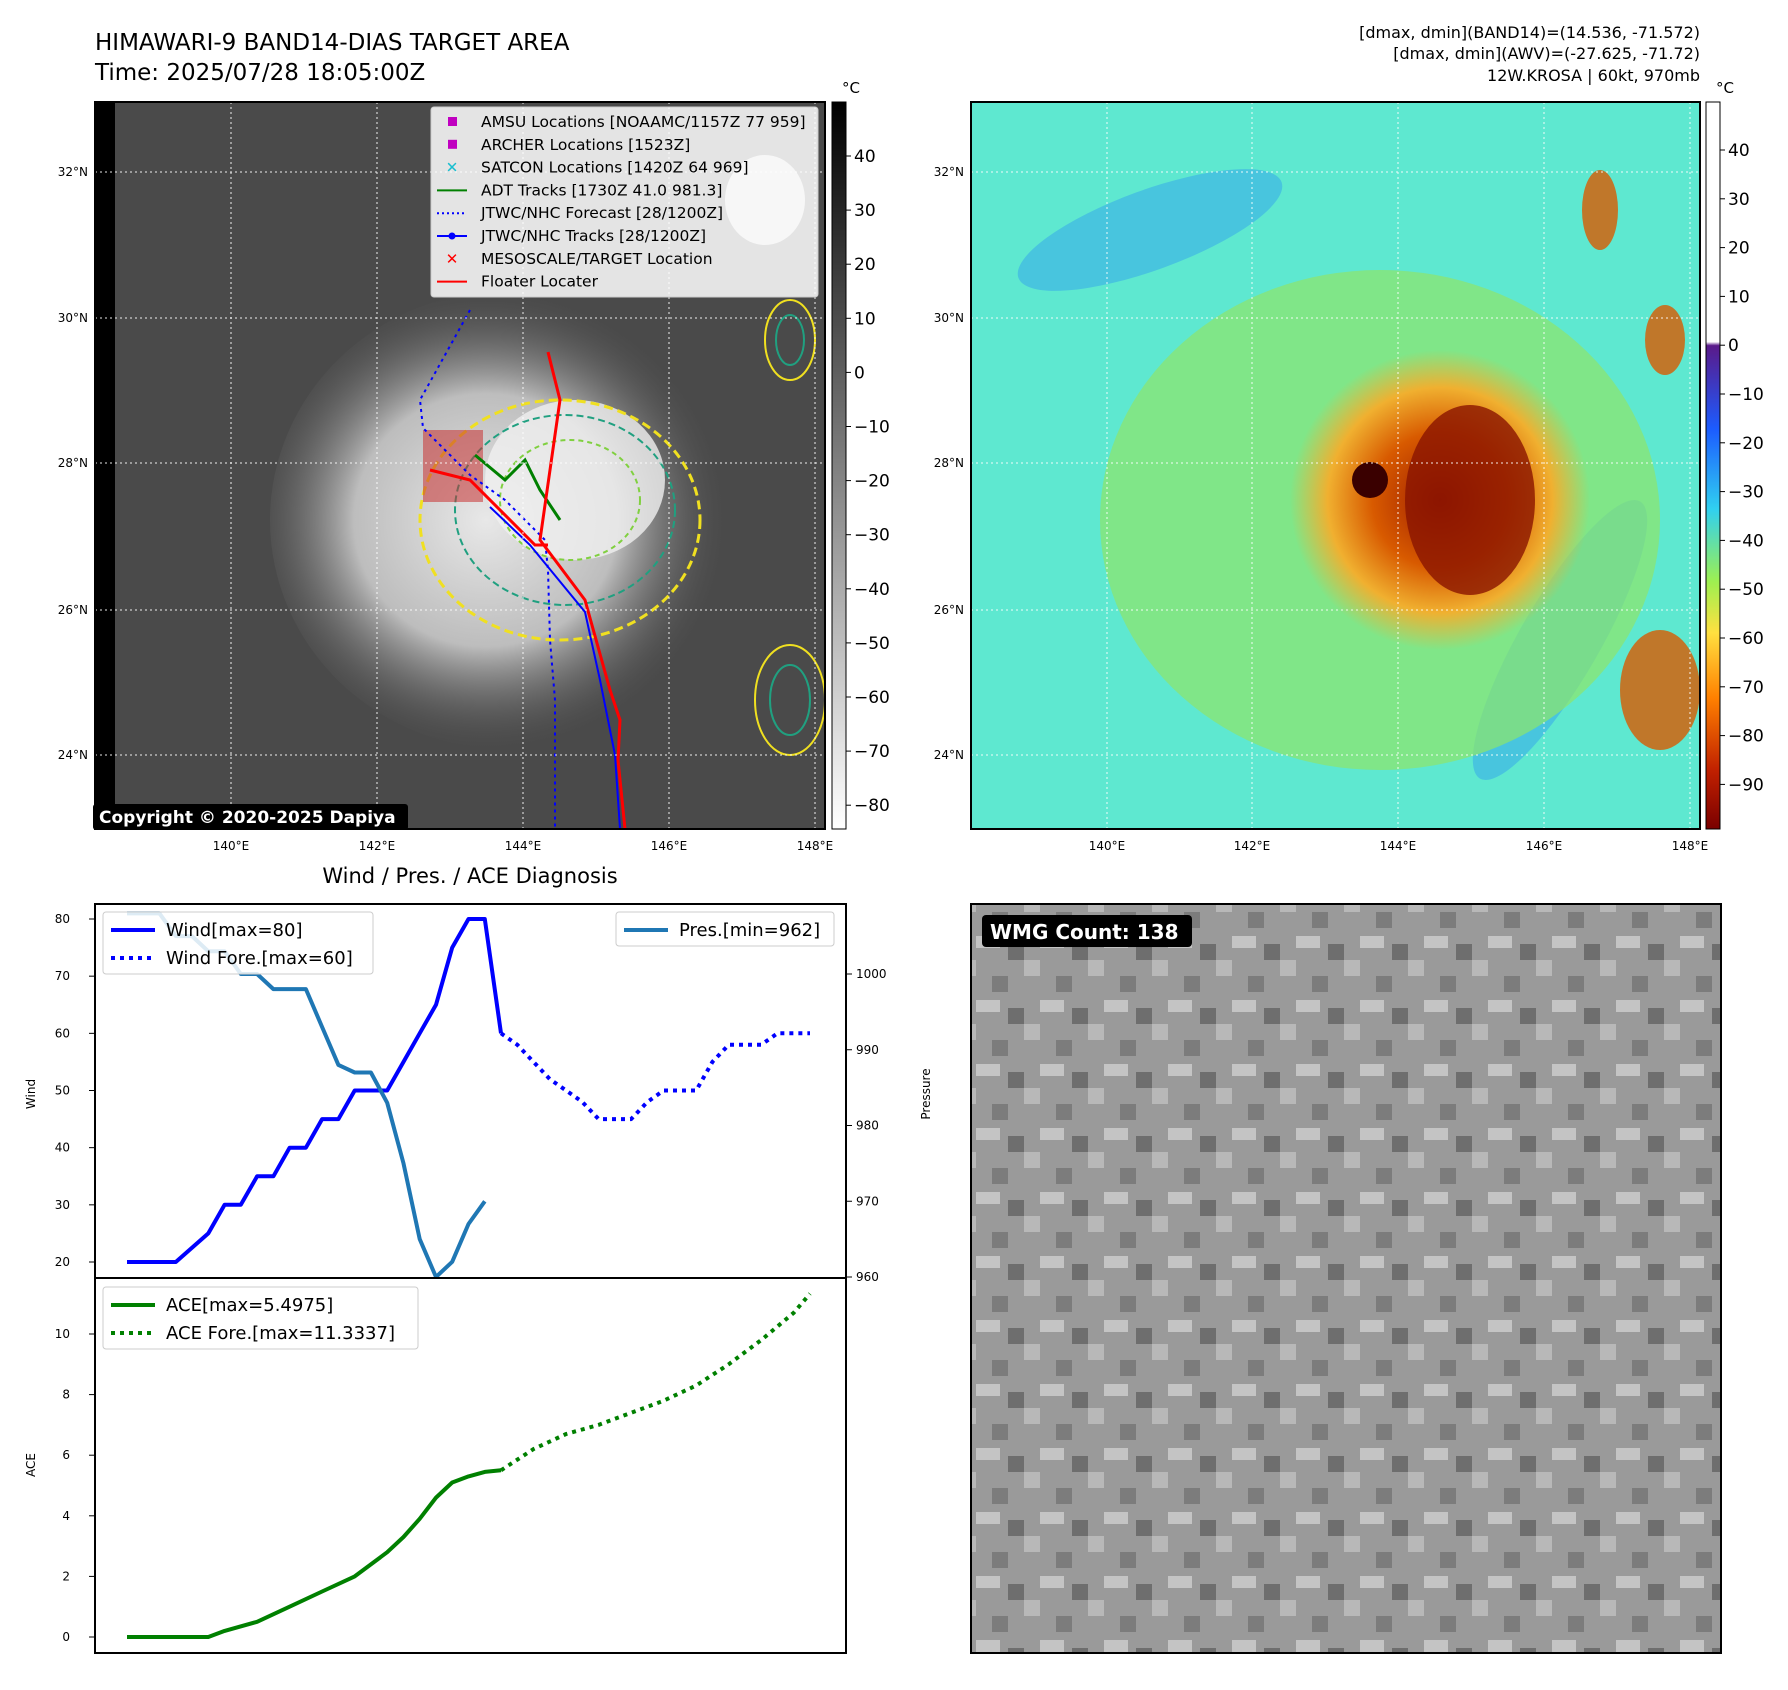 The height and width of the screenshot is (1690, 1788). I want to click on wv-lon-label: 146°E, so click(1544, 846).